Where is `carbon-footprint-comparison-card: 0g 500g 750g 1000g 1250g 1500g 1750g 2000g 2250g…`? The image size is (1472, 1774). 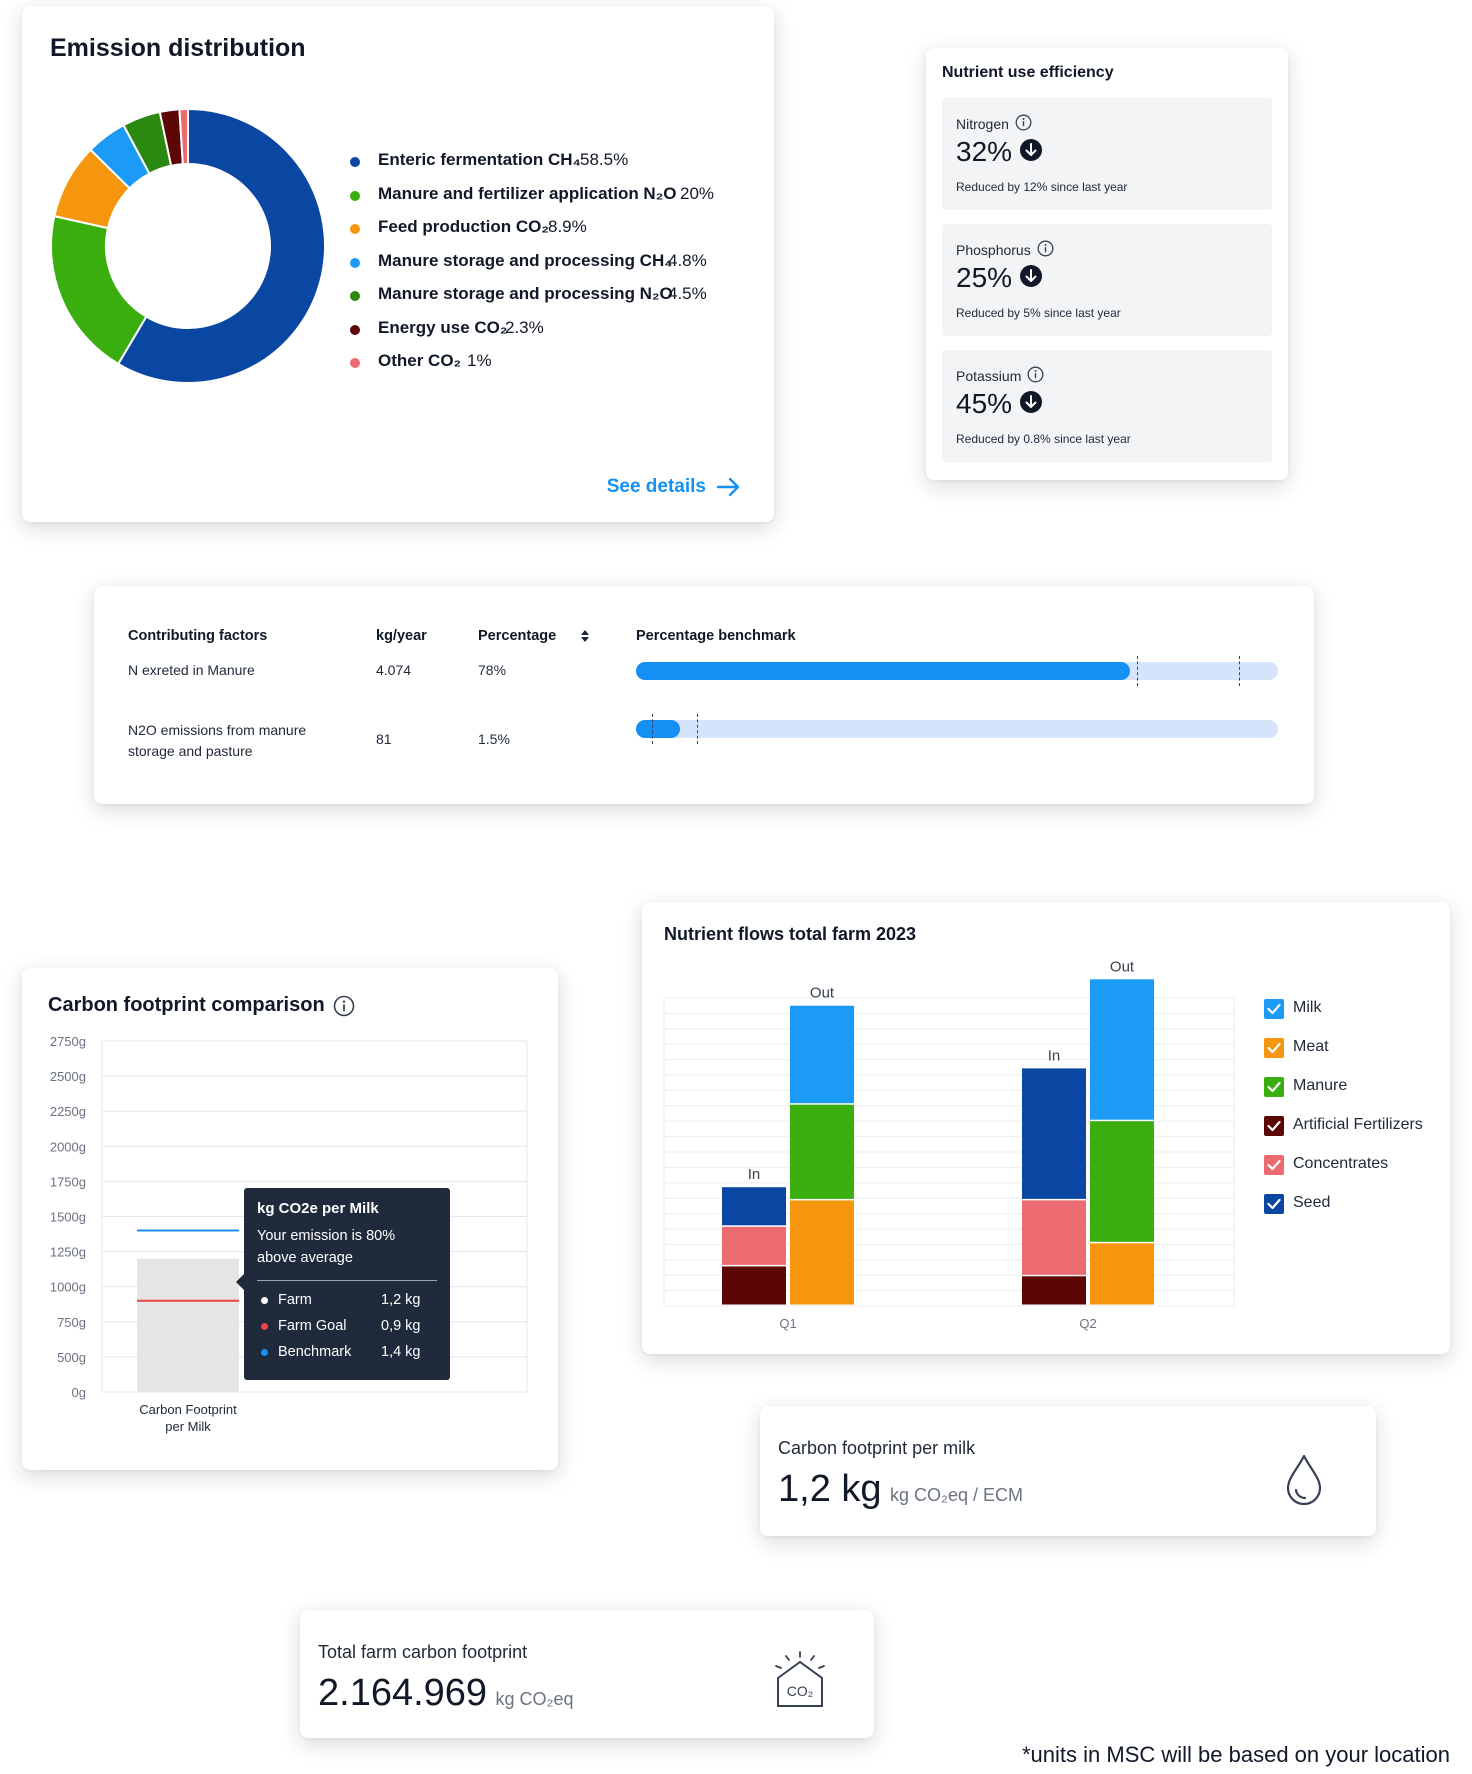 carbon-footprint-comparison-card: 0g 500g 750g 1000g 1250g 1500g 1750g 2000g 2250g… is located at coordinates (290, 1219).